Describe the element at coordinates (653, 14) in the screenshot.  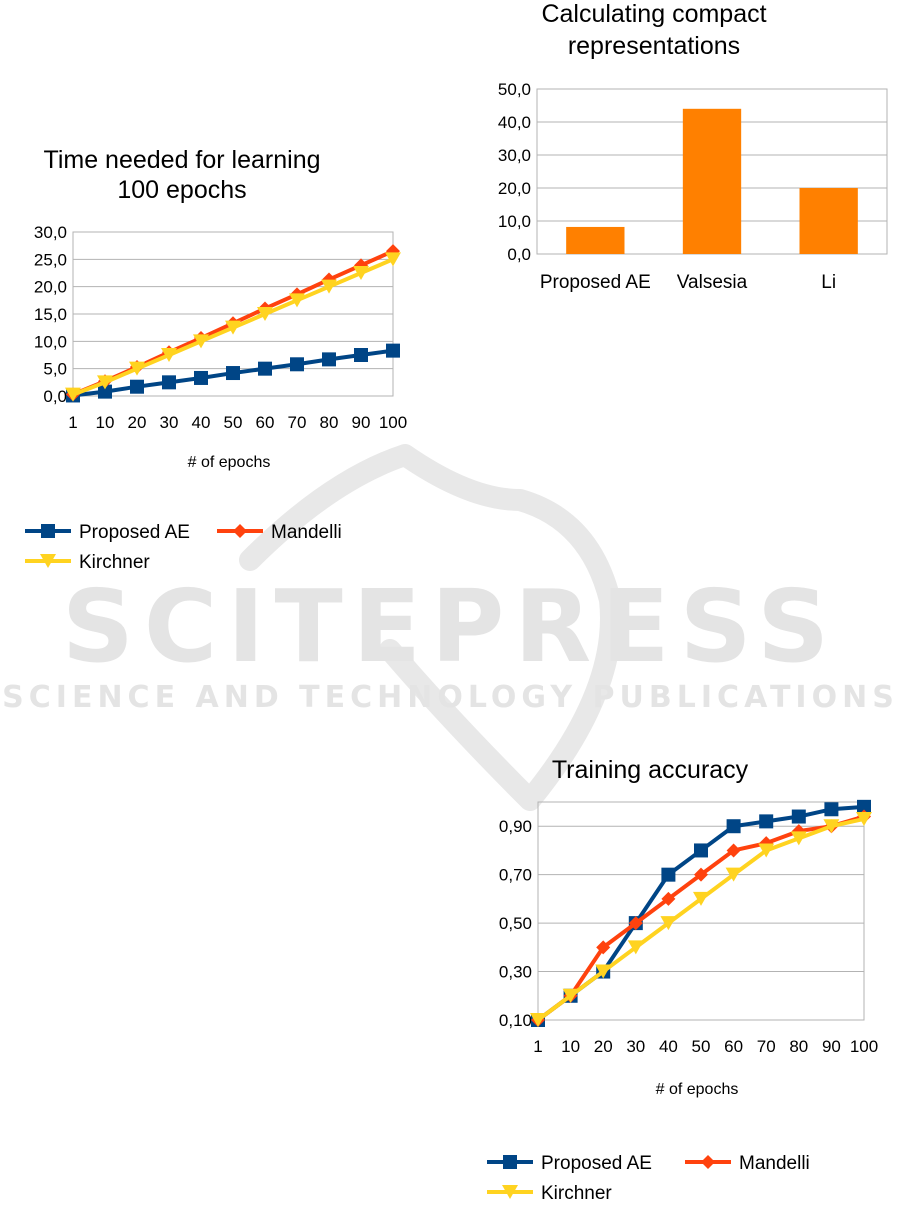
I see `chart-title: Calculating compact` at that location.